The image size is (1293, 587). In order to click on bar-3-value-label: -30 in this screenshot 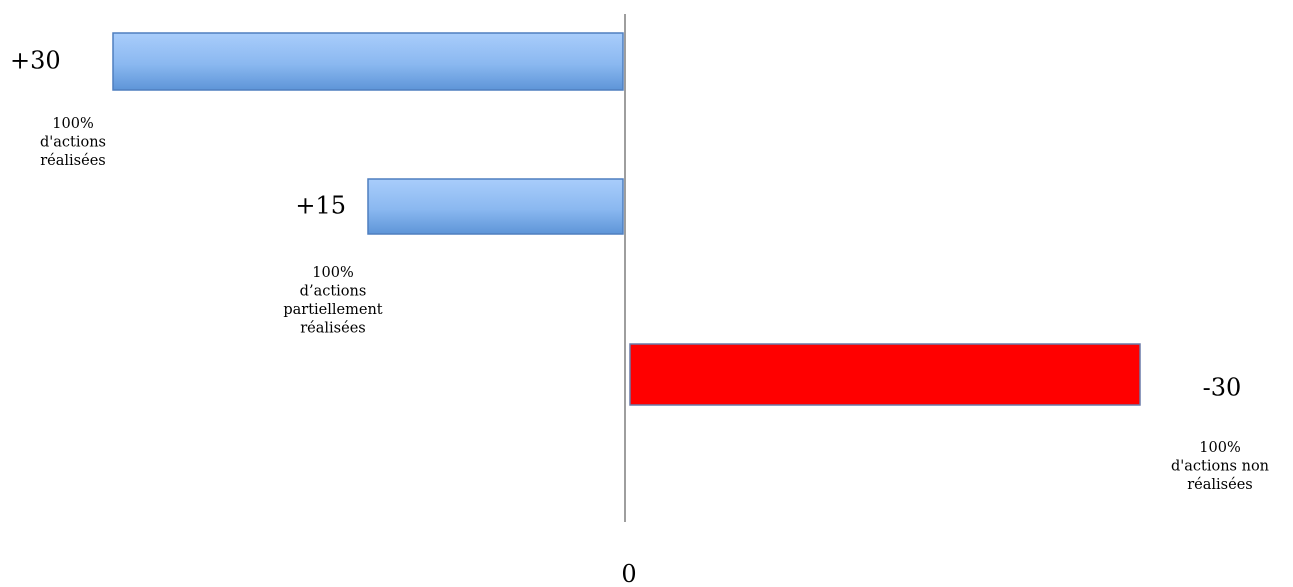, I will do `click(1222, 388)`.